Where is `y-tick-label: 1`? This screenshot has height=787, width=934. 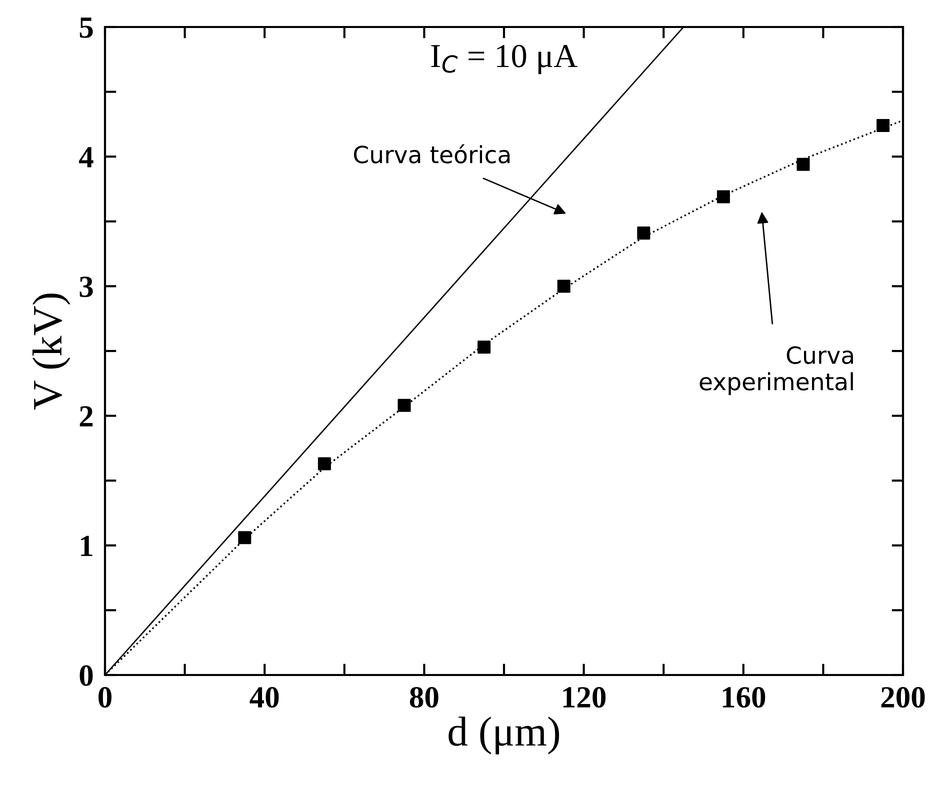 y-tick-label: 1 is located at coordinates (86, 546).